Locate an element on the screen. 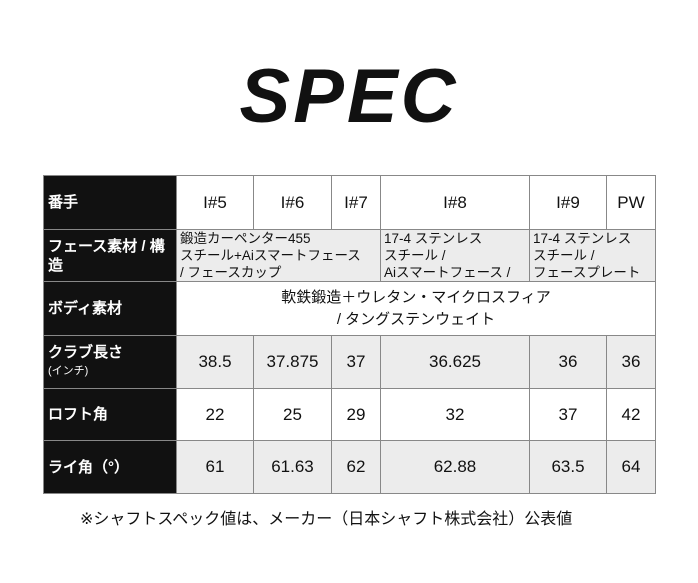 The height and width of the screenshot is (583, 698). footnote: ※シャフトスペック値は、メーカー（日本シャフト株式会社）公表値 is located at coordinates (326, 519).